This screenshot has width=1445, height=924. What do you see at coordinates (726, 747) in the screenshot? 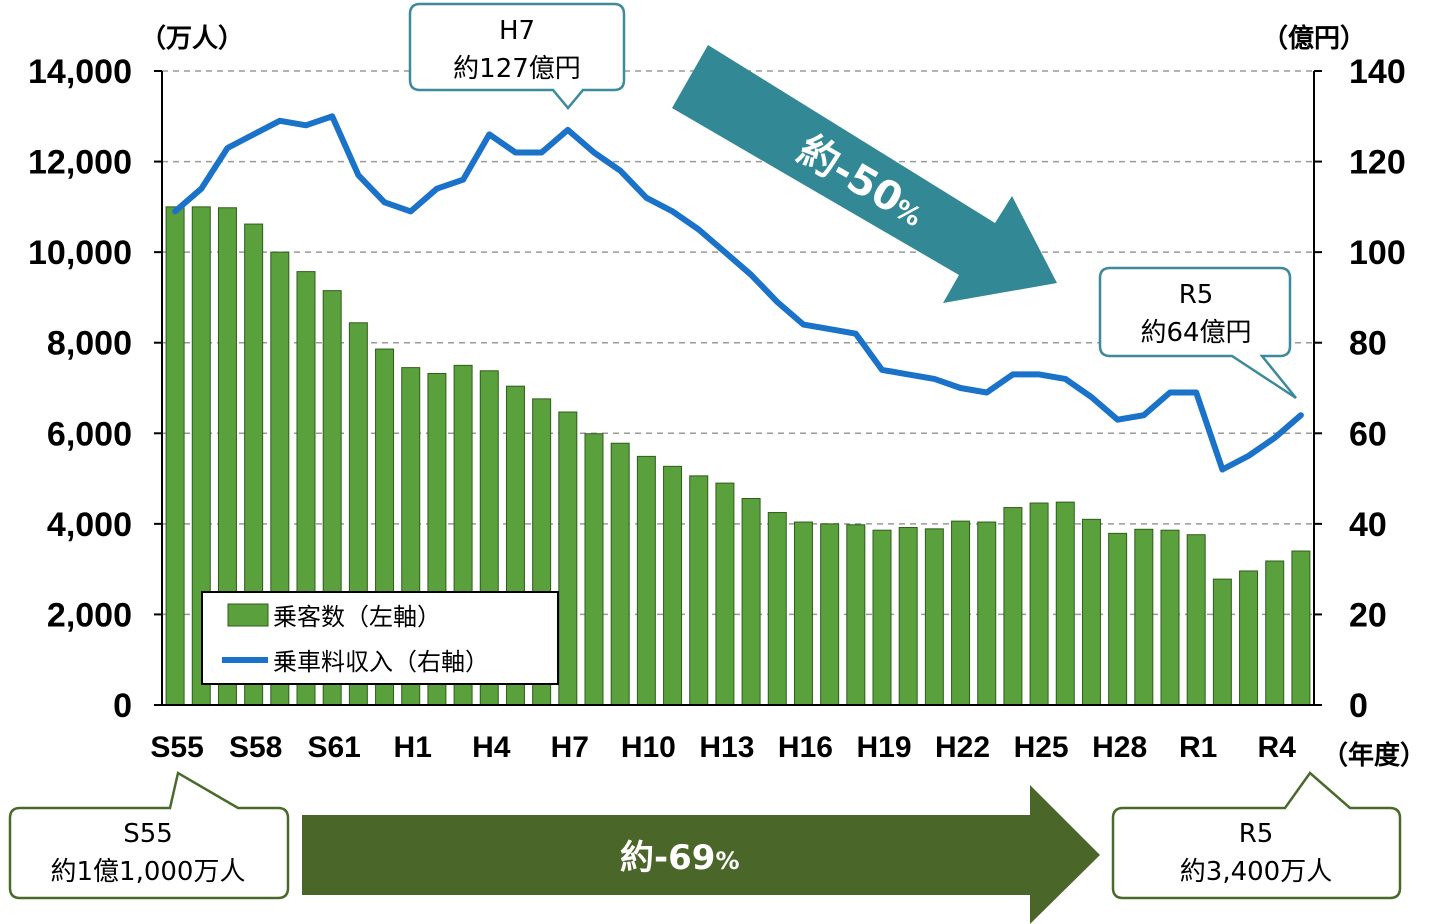
I see `x-tick: H13` at bounding box center [726, 747].